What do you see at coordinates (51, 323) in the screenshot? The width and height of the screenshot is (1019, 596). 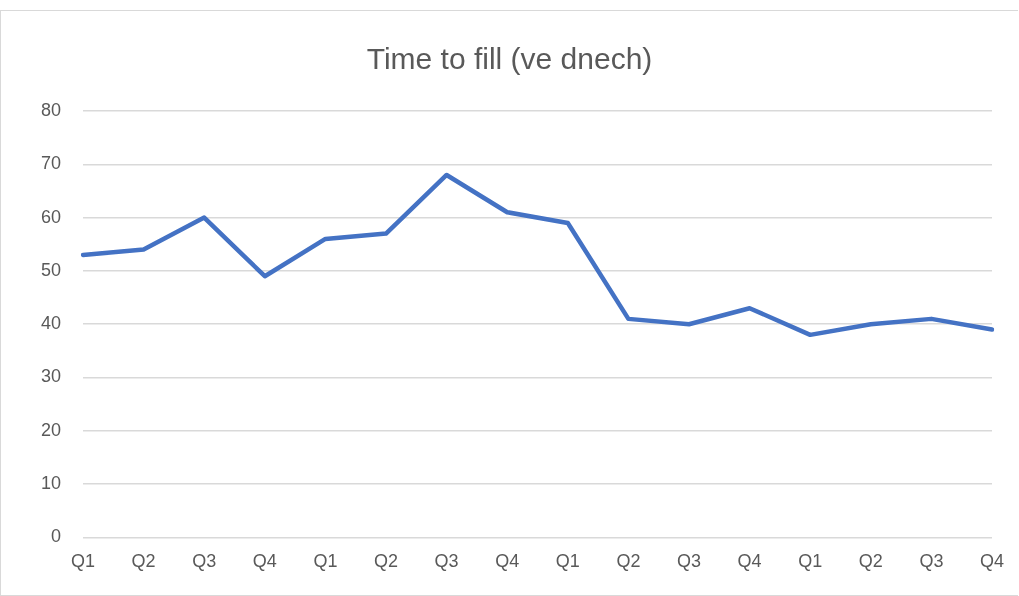 I see `y-tick-label: 40` at bounding box center [51, 323].